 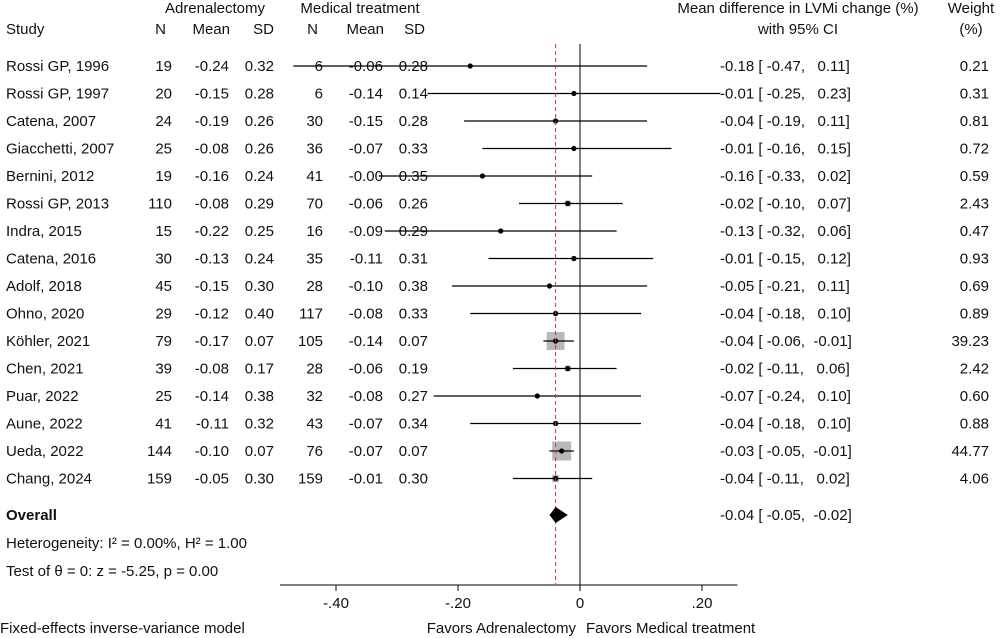 I want to click on sd2-value: 0.30, so click(x=413, y=479).